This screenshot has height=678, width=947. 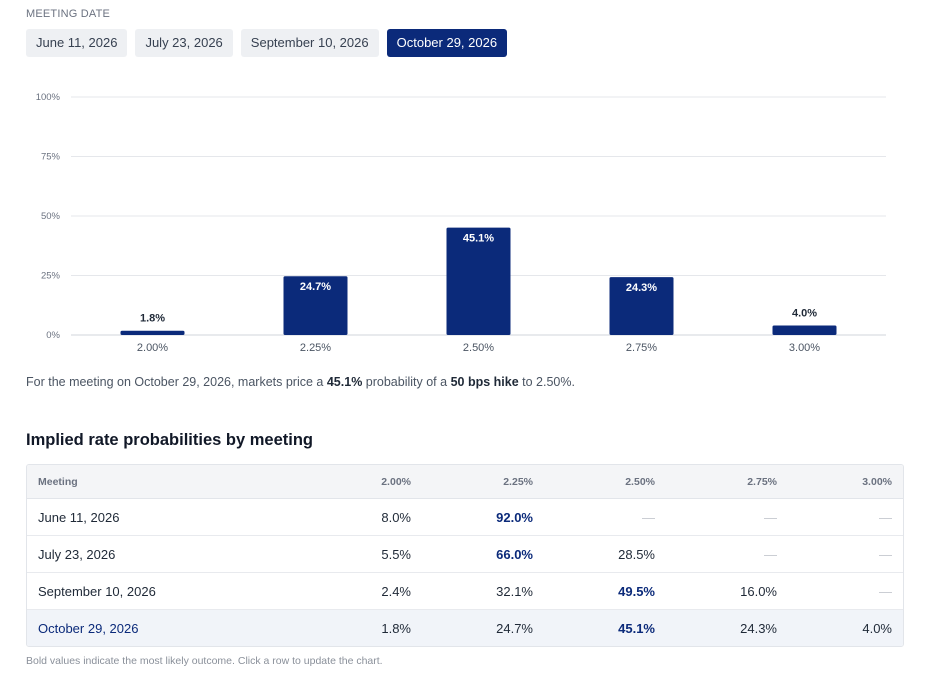 What do you see at coordinates (406, 382) in the screenshot?
I see `summary-middle: probability of a` at bounding box center [406, 382].